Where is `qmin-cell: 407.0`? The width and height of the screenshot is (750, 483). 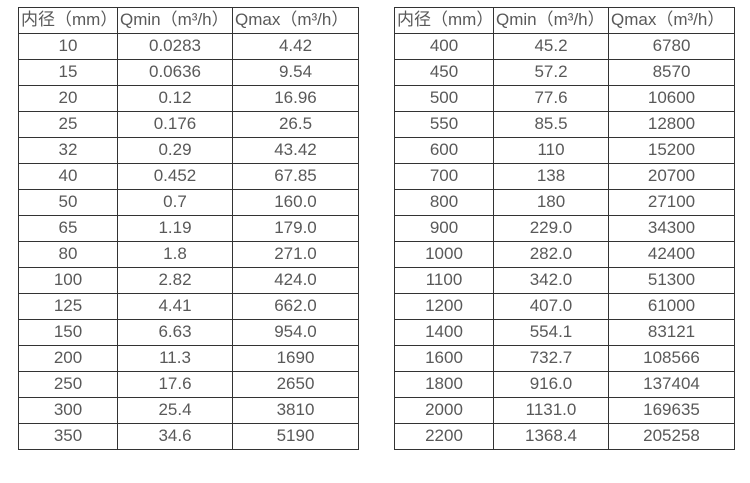 qmin-cell: 407.0 is located at coordinates (551, 306).